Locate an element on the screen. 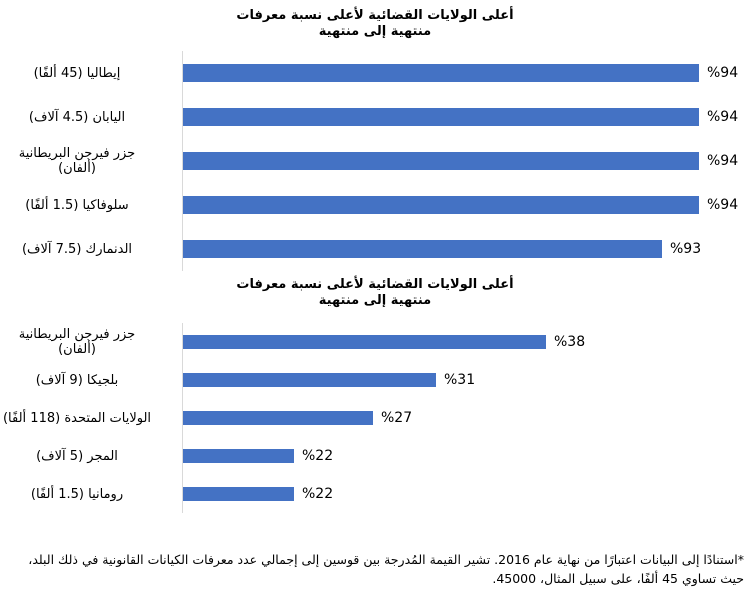 The width and height of the screenshot is (750, 610). category-label: المجر (5 آلاف) is located at coordinates (77, 456).